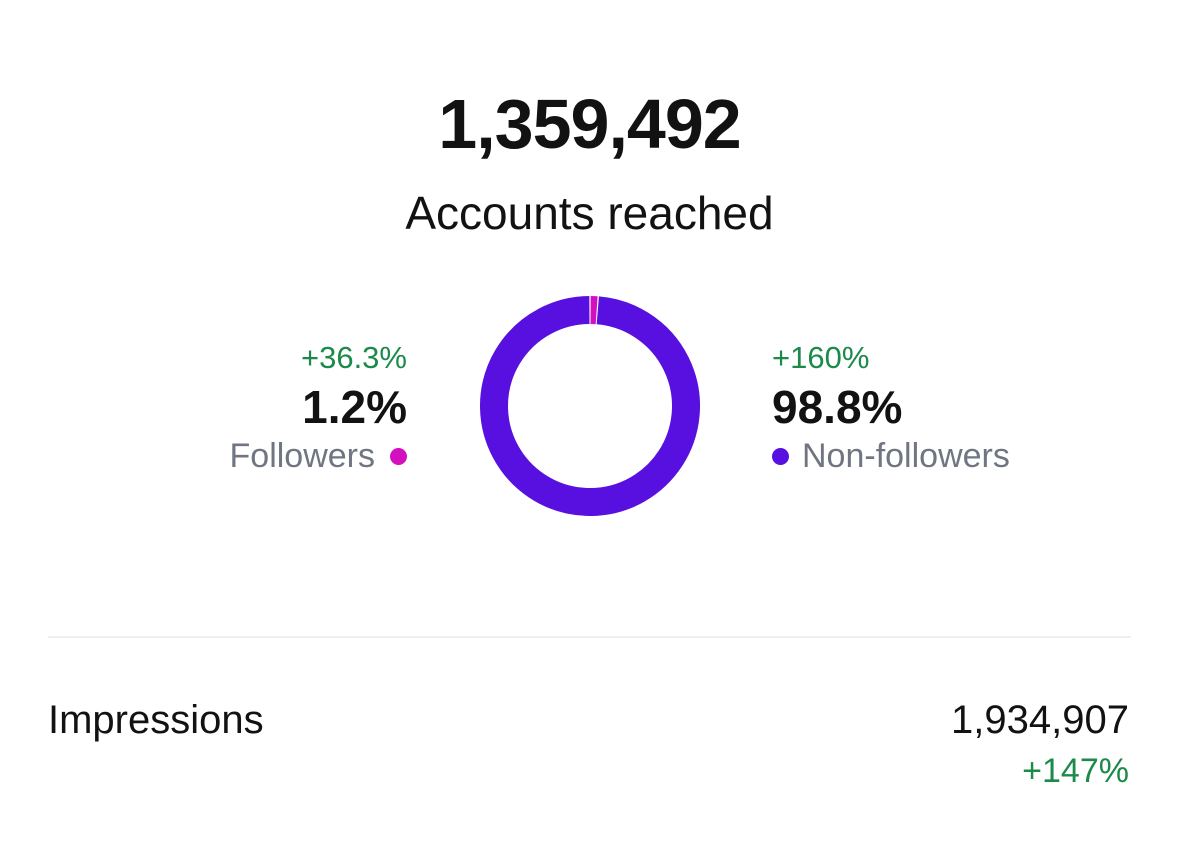 This screenshot has width=1179, height=865. Describe the element at coordinates (353, 357) in the screenshot. I see `followers-change: +36.3%` at that location.